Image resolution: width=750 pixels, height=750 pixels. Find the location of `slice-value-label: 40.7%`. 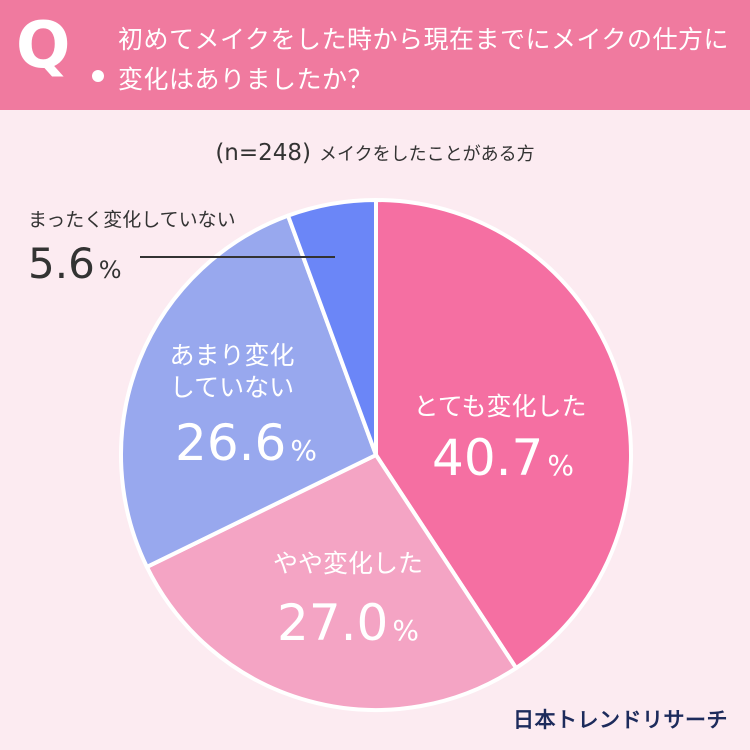

slice-value-label: 40.7% is located at coordinates (503, 458).